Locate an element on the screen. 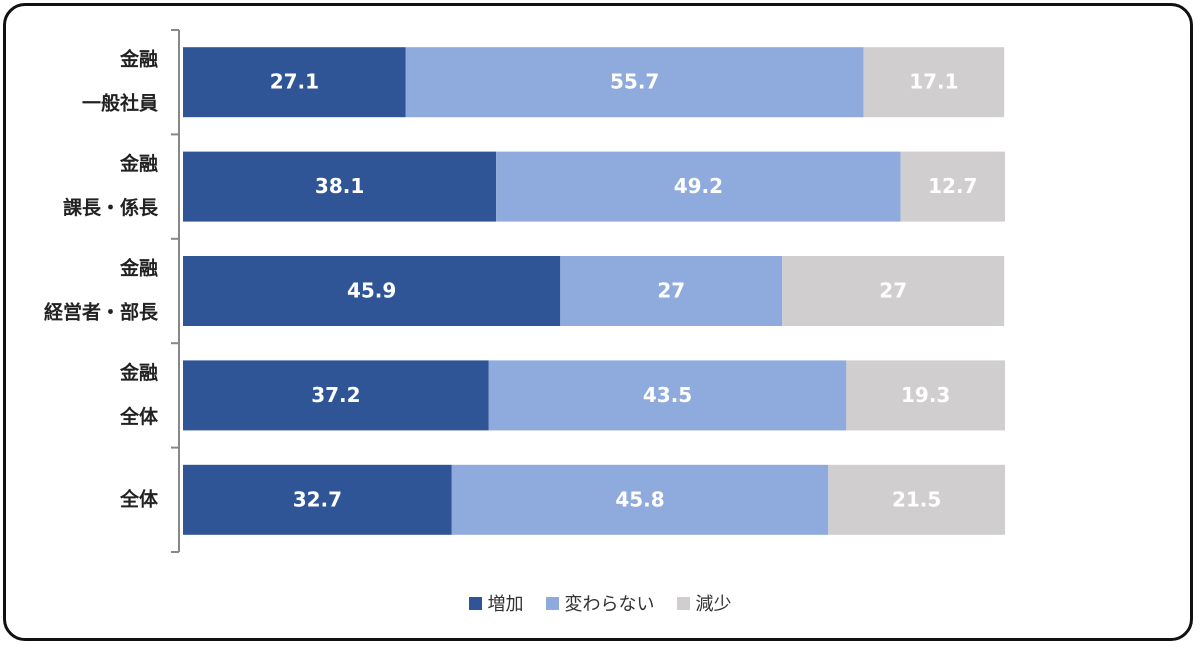 The image size is (1200, 648). legend: 増加 変わらない 減少 is located at coordinates (600, 603).